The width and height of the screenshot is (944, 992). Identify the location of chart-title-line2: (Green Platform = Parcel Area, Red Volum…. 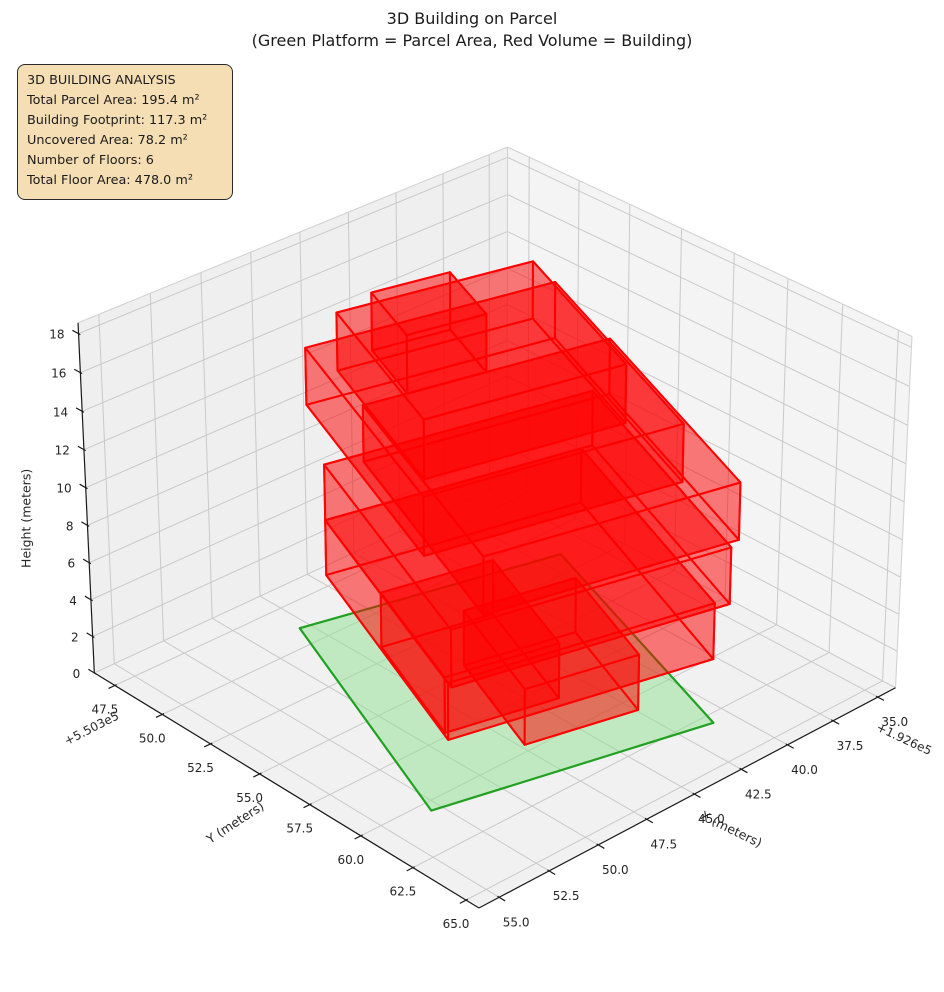
(472, 40).